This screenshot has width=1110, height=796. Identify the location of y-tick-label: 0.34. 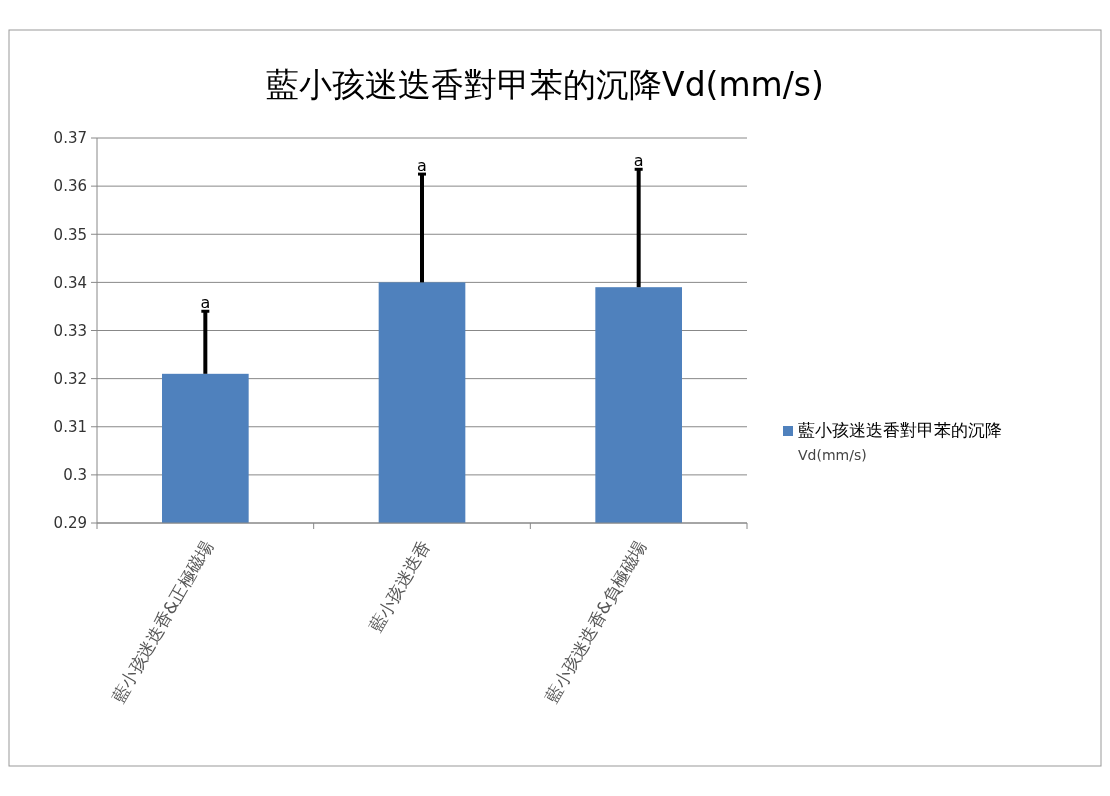
(70, 282).